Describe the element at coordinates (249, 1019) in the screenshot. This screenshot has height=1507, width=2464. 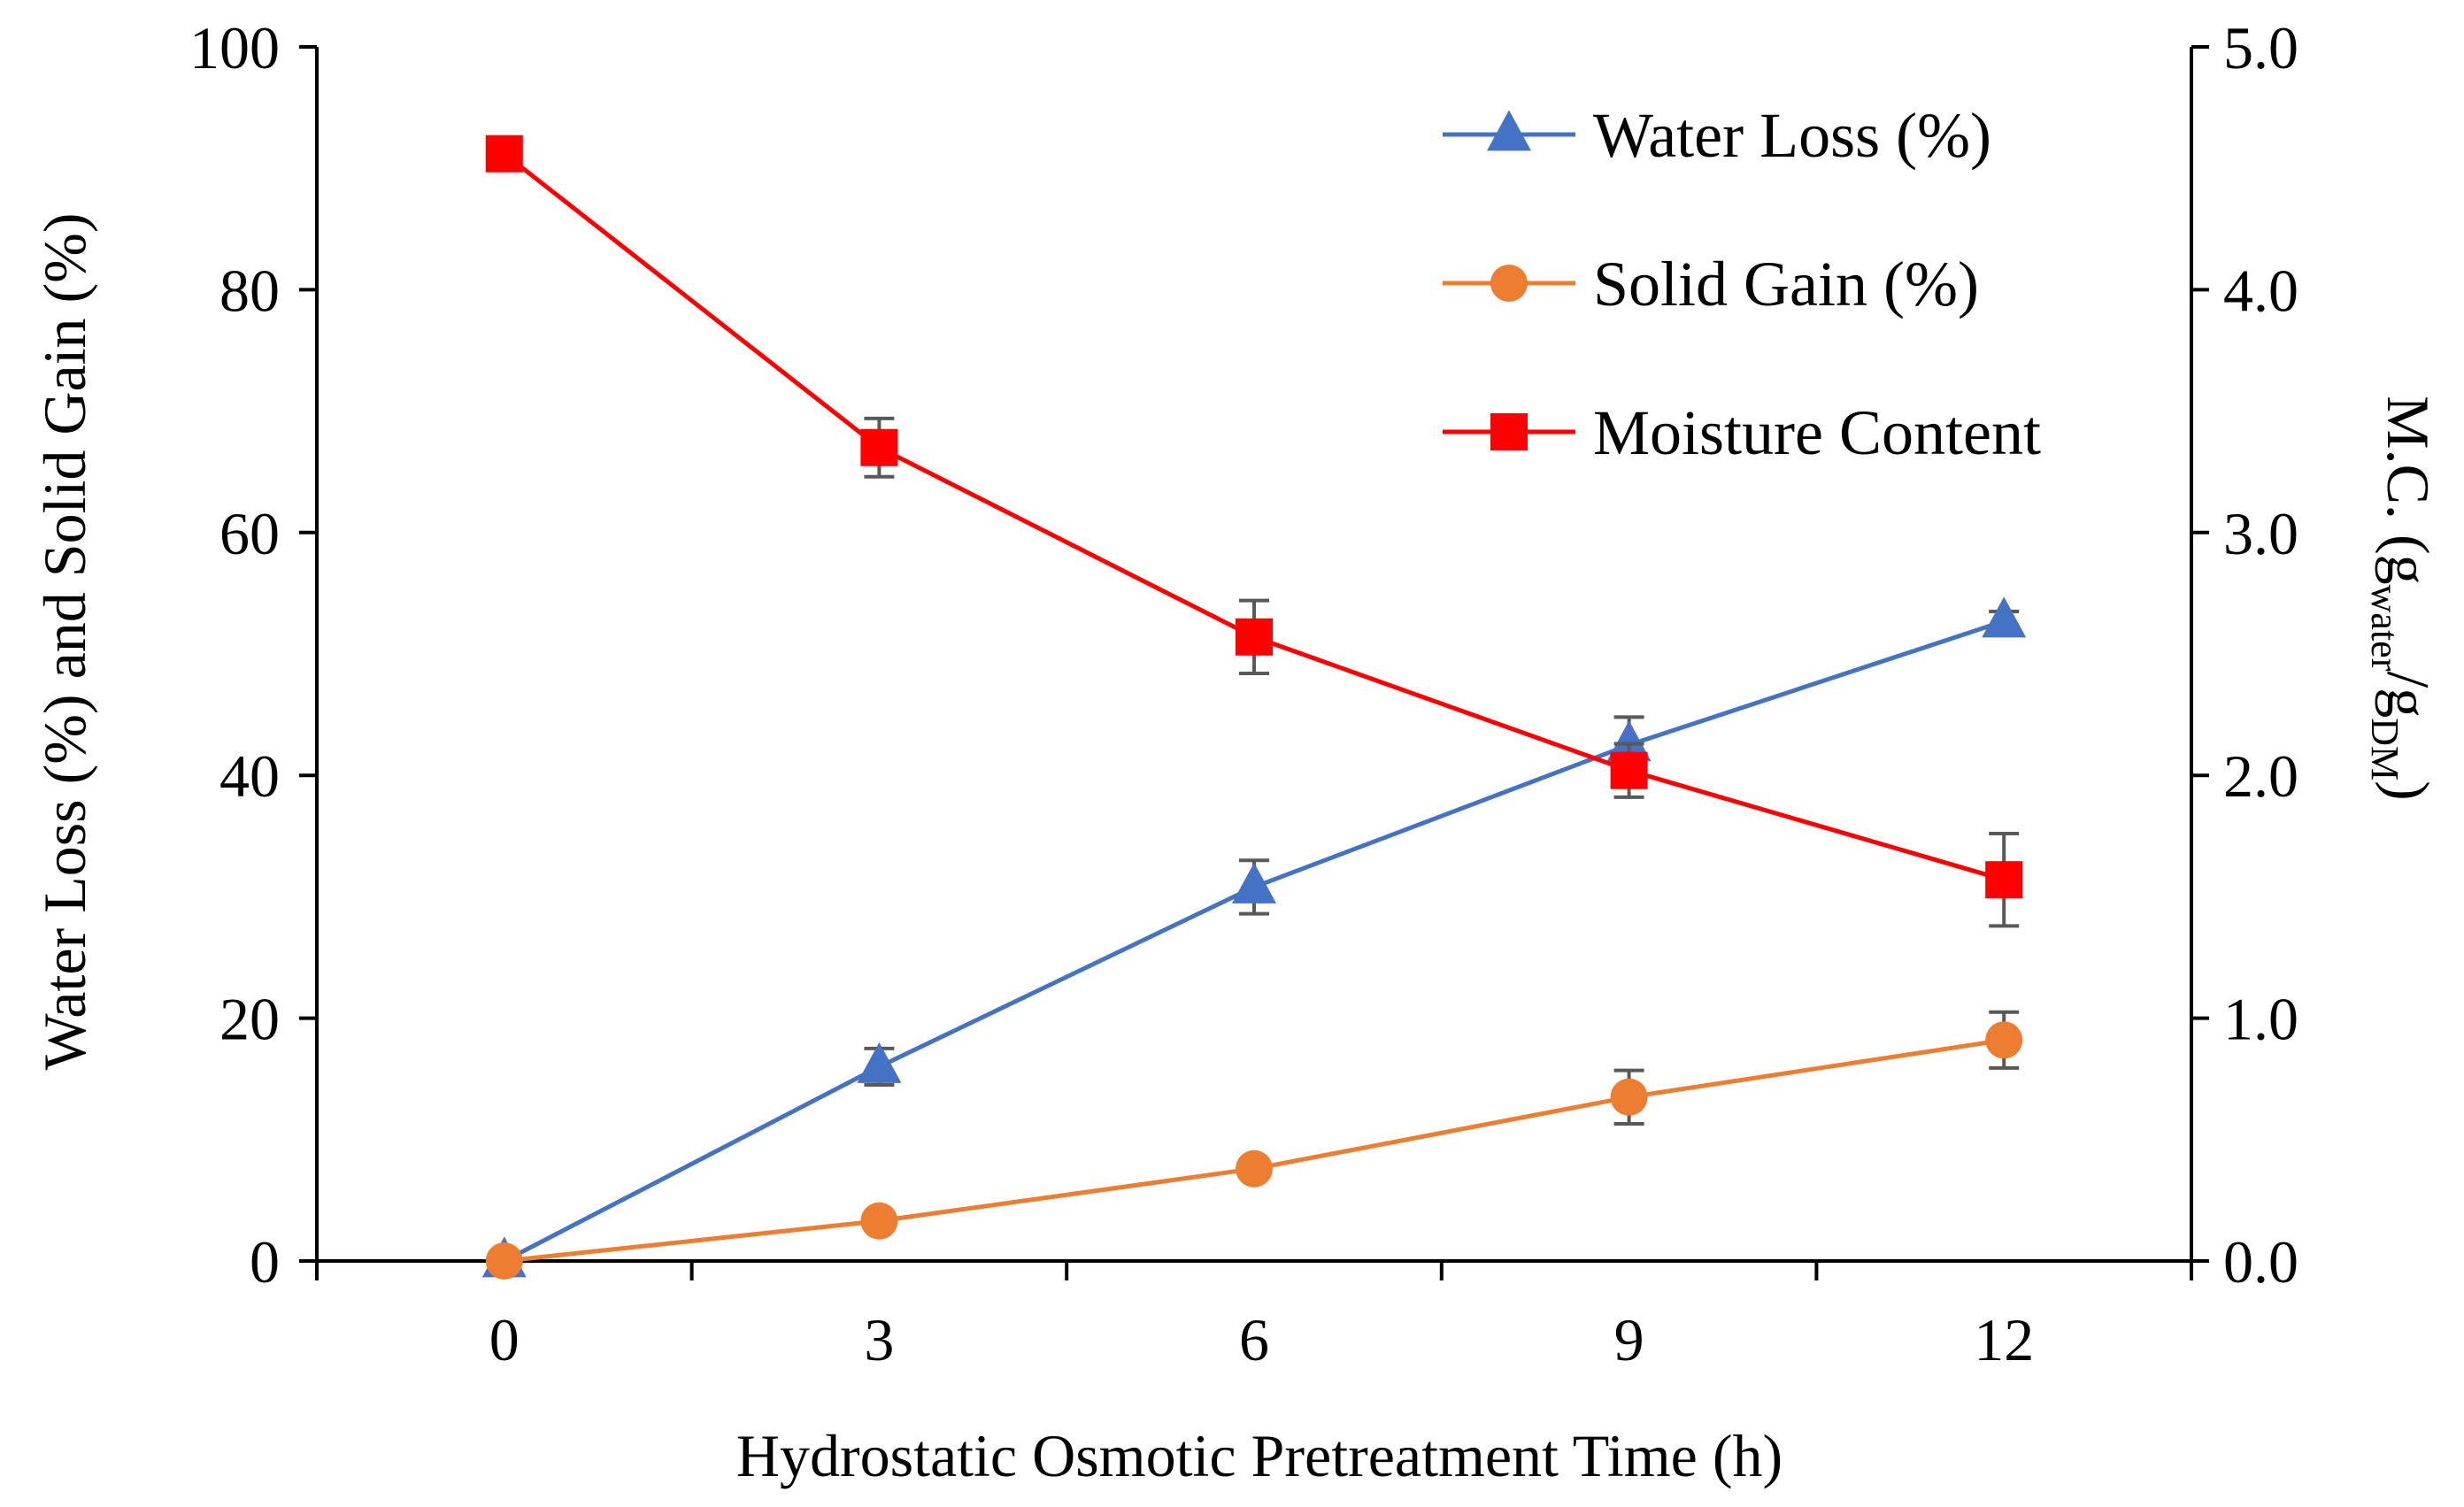
I see `y-tick-label: 20` at that location.